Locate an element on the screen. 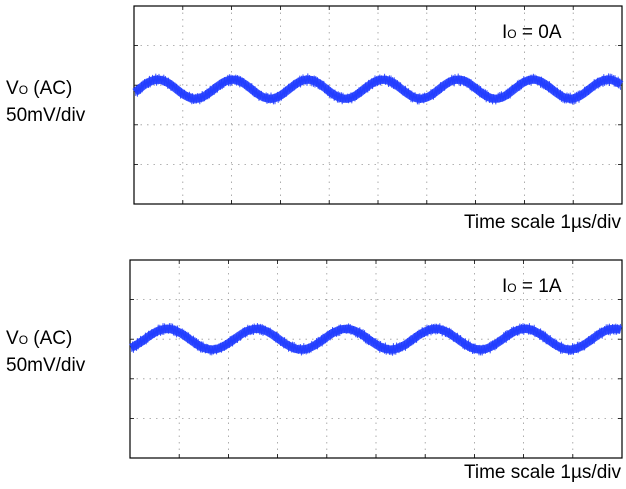  x-axis-label-bottom: Time scale 1µs/div is located at coordinates (542, 472).